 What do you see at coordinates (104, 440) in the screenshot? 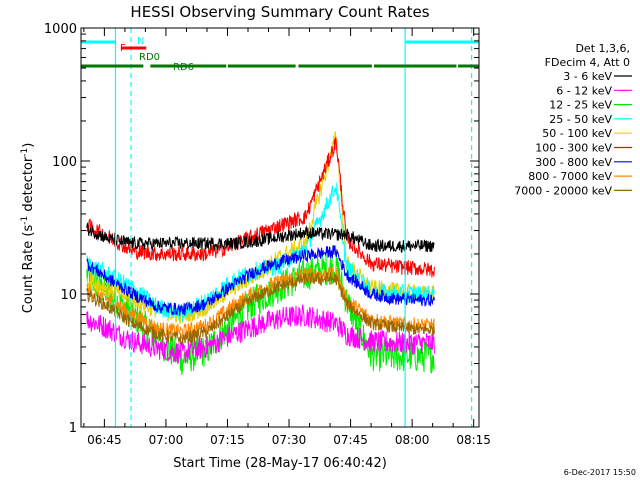
I see `x-tick-label-0: 06:45` at bounding box center [104, 440].